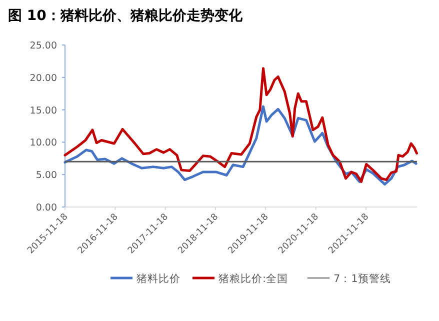 Image resolution: width=439 pixels, height=321 pixels. Describe the element at coordinates (158, 278) in the screenshot. I see `legend-label: 猪料比价` at that location.